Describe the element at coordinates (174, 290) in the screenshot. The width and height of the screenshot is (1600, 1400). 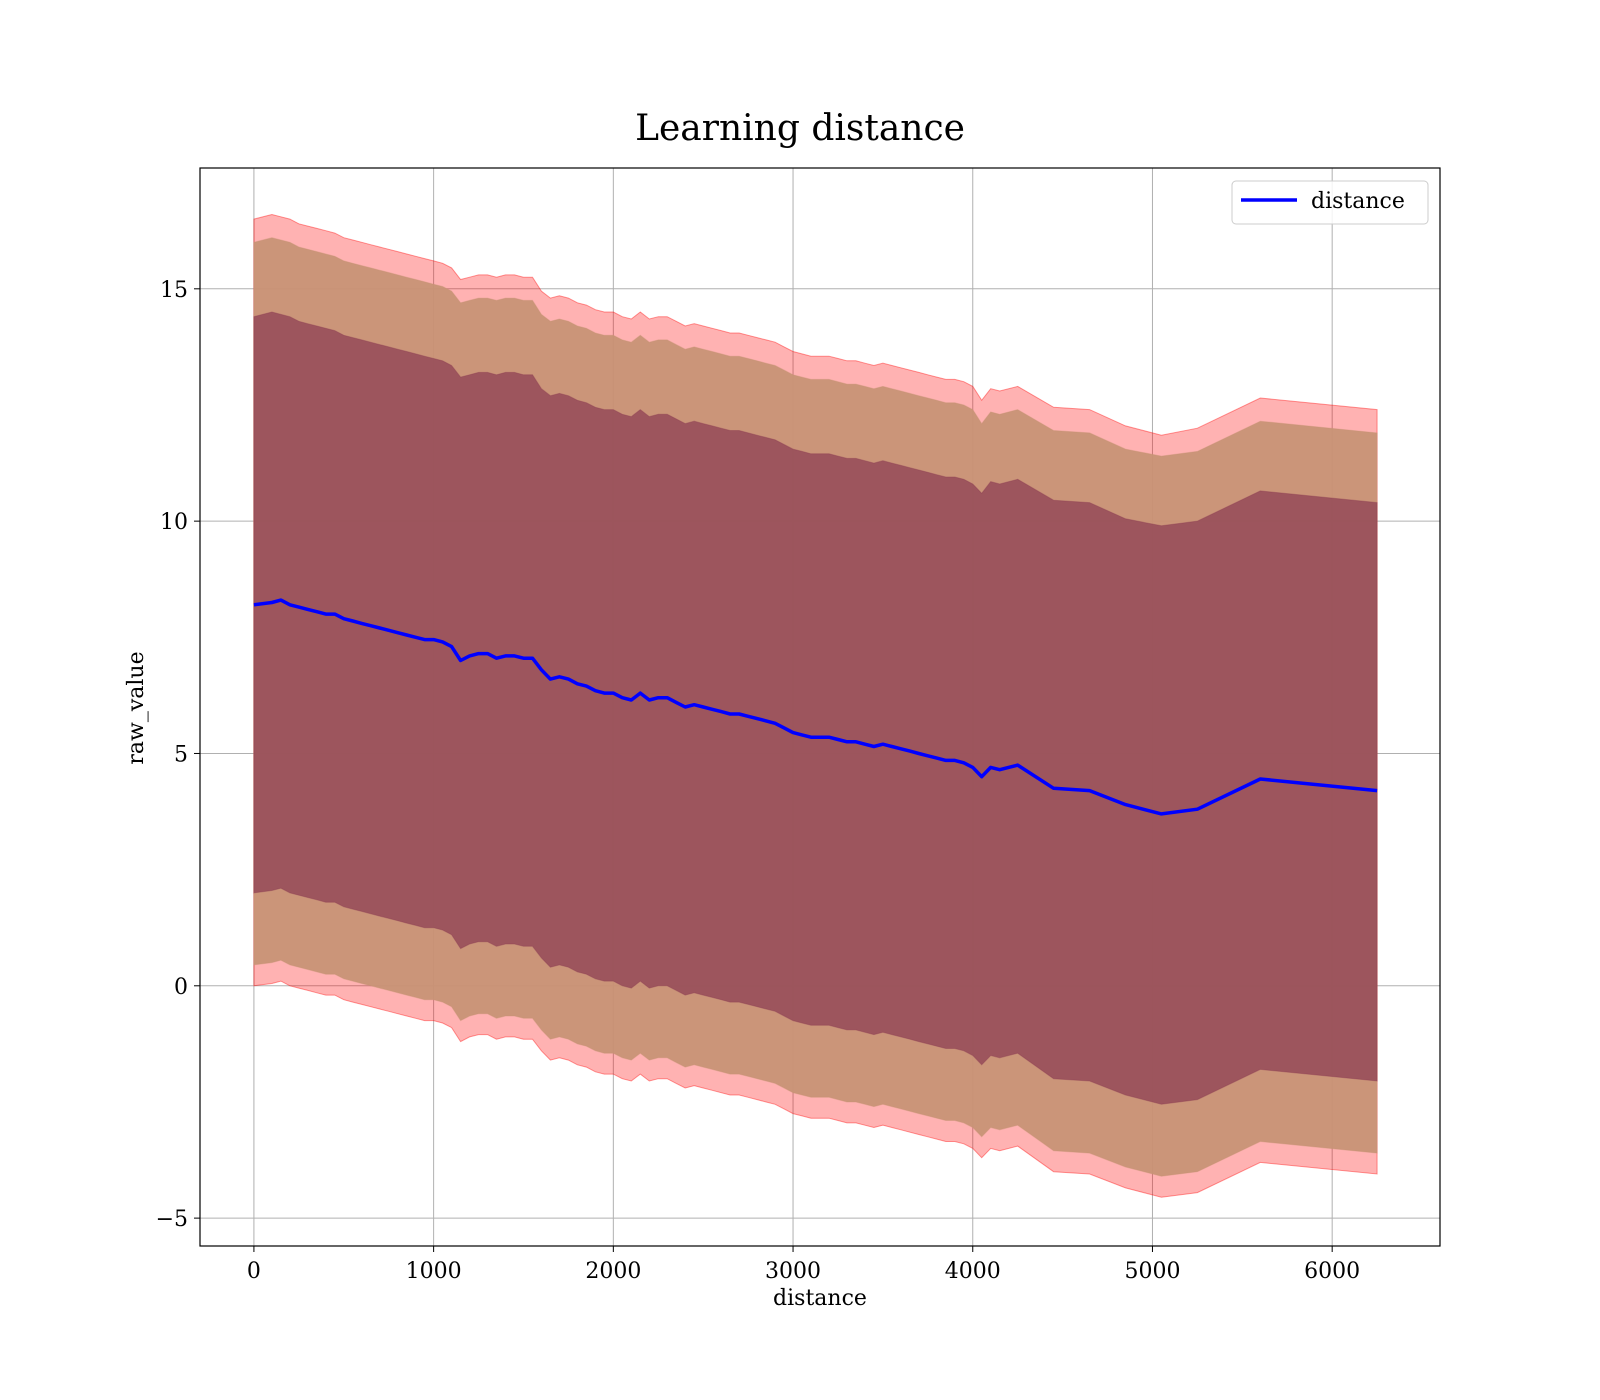
I see `y-tick-label: 15` at that location.